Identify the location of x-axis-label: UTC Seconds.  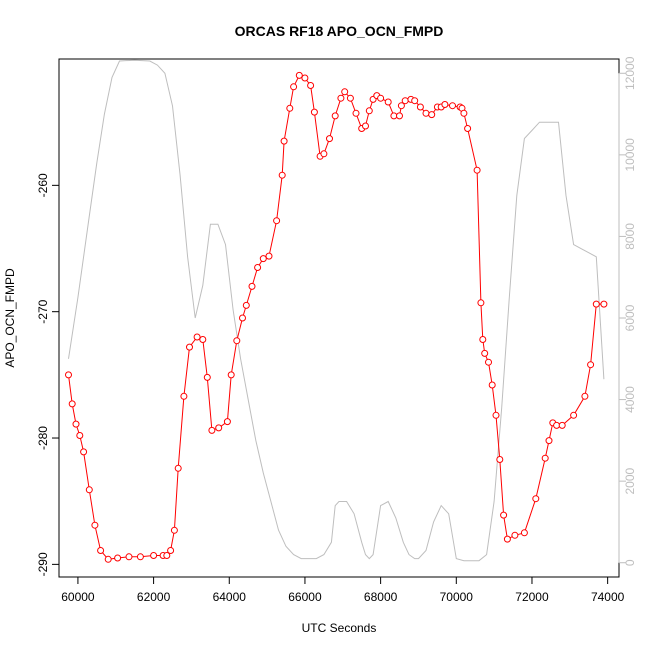
(339, 628).